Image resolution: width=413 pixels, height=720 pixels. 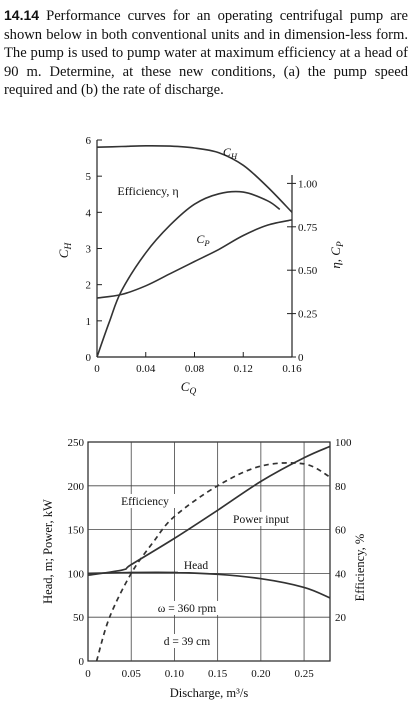 What do you see at coordinates (337, 255) in the screenshot?
I see `y-right-axis-label: η, CP` at bounding box center [337, 255].